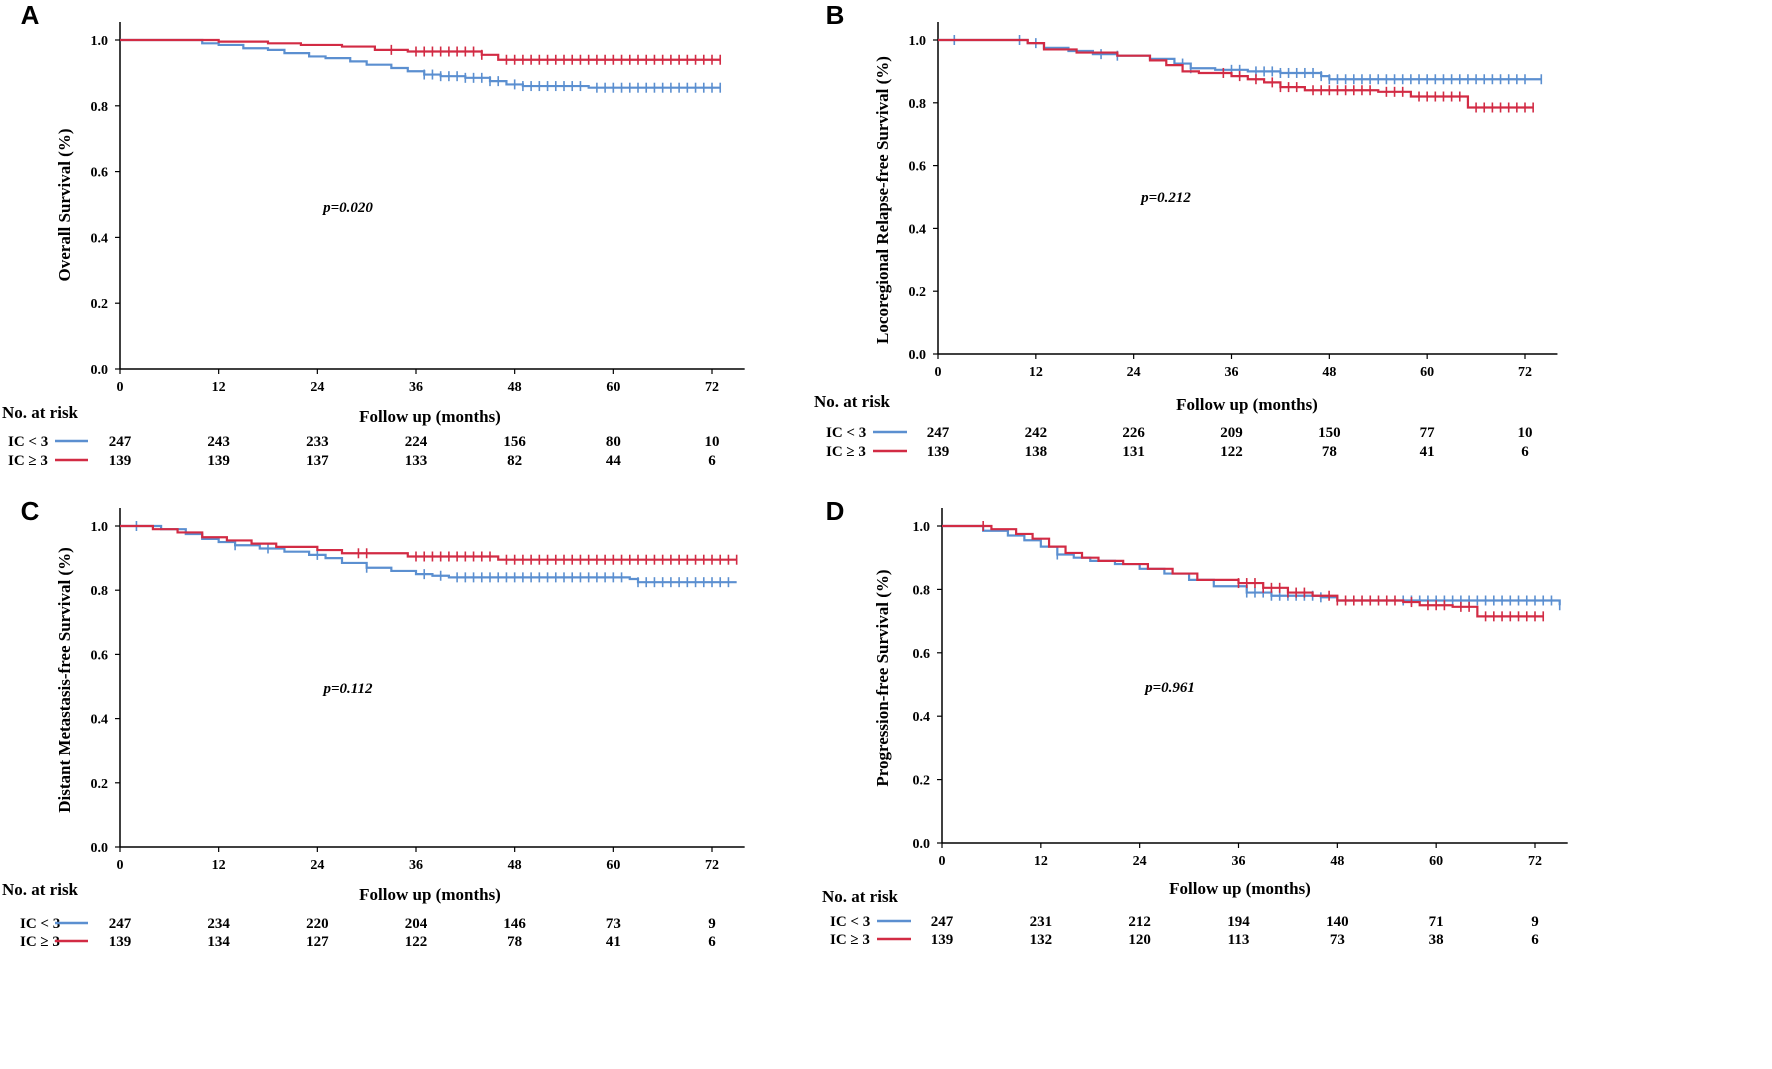 This screenshot has width=1772, height=1069. I want to click on risk-count: 212, so click(1139, 922).